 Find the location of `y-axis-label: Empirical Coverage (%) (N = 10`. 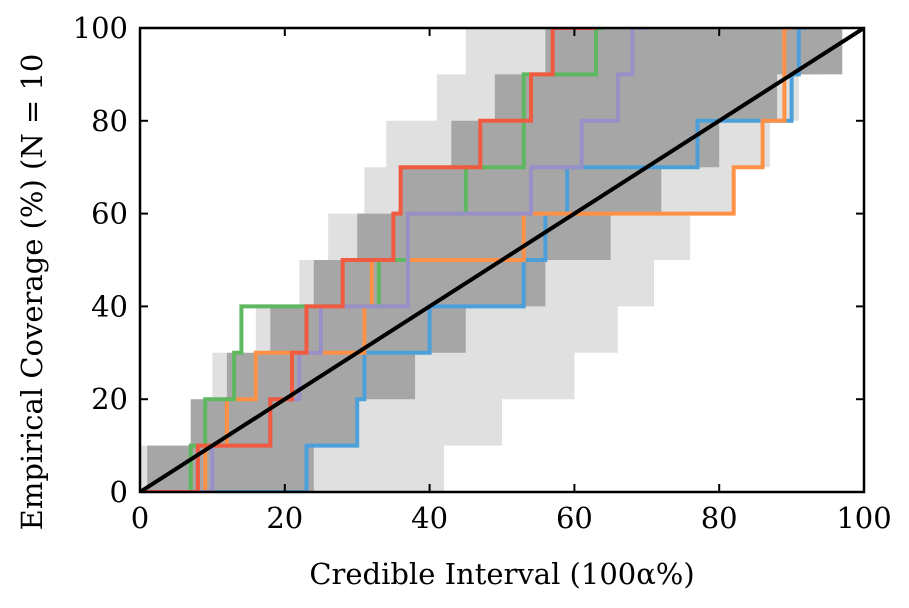

y-axis-label: Empirical Coverage (%) (N = 10 is located at coordinates (32, 292).